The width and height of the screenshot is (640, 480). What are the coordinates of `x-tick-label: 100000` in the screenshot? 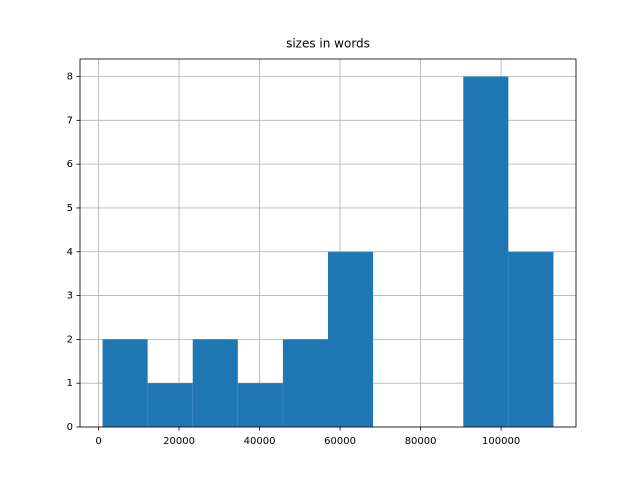 It's located at (501, 441).